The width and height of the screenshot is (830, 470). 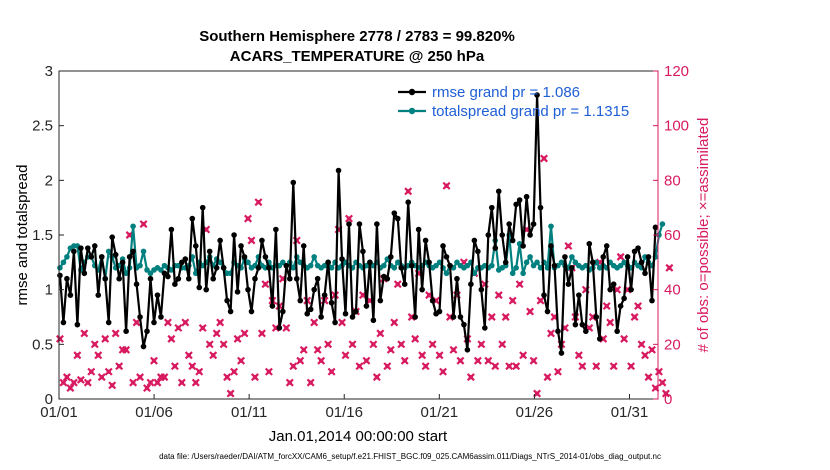 What do you see at coordinates (49, 180) in the screenshot?
I see `left-tick-label: 2` at bounding box center [49, 180].